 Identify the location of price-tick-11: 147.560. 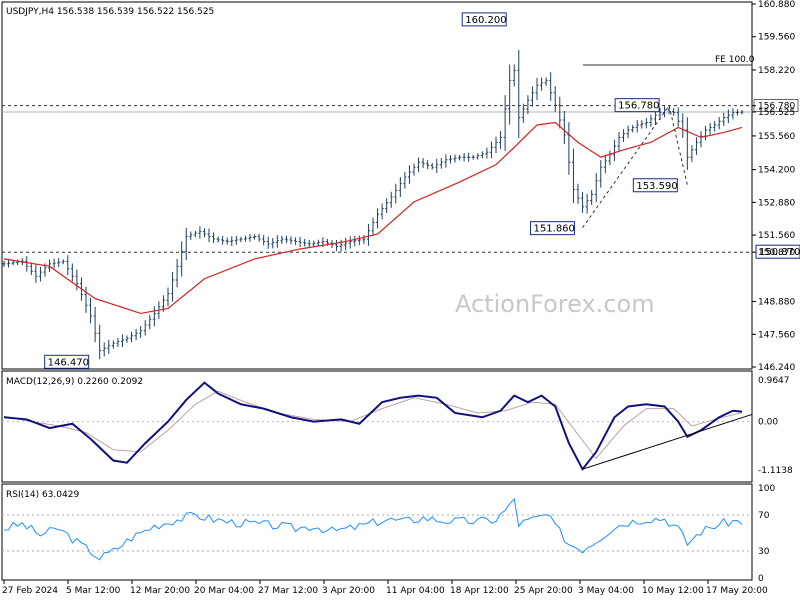
(776, 335).